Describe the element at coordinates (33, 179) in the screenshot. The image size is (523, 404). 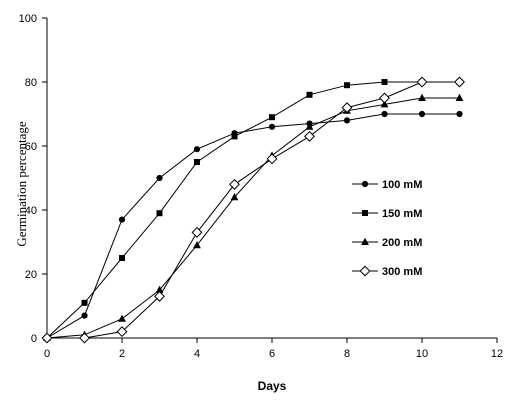
I see `y-axis: 0 20 40 60 80 100` at that location.